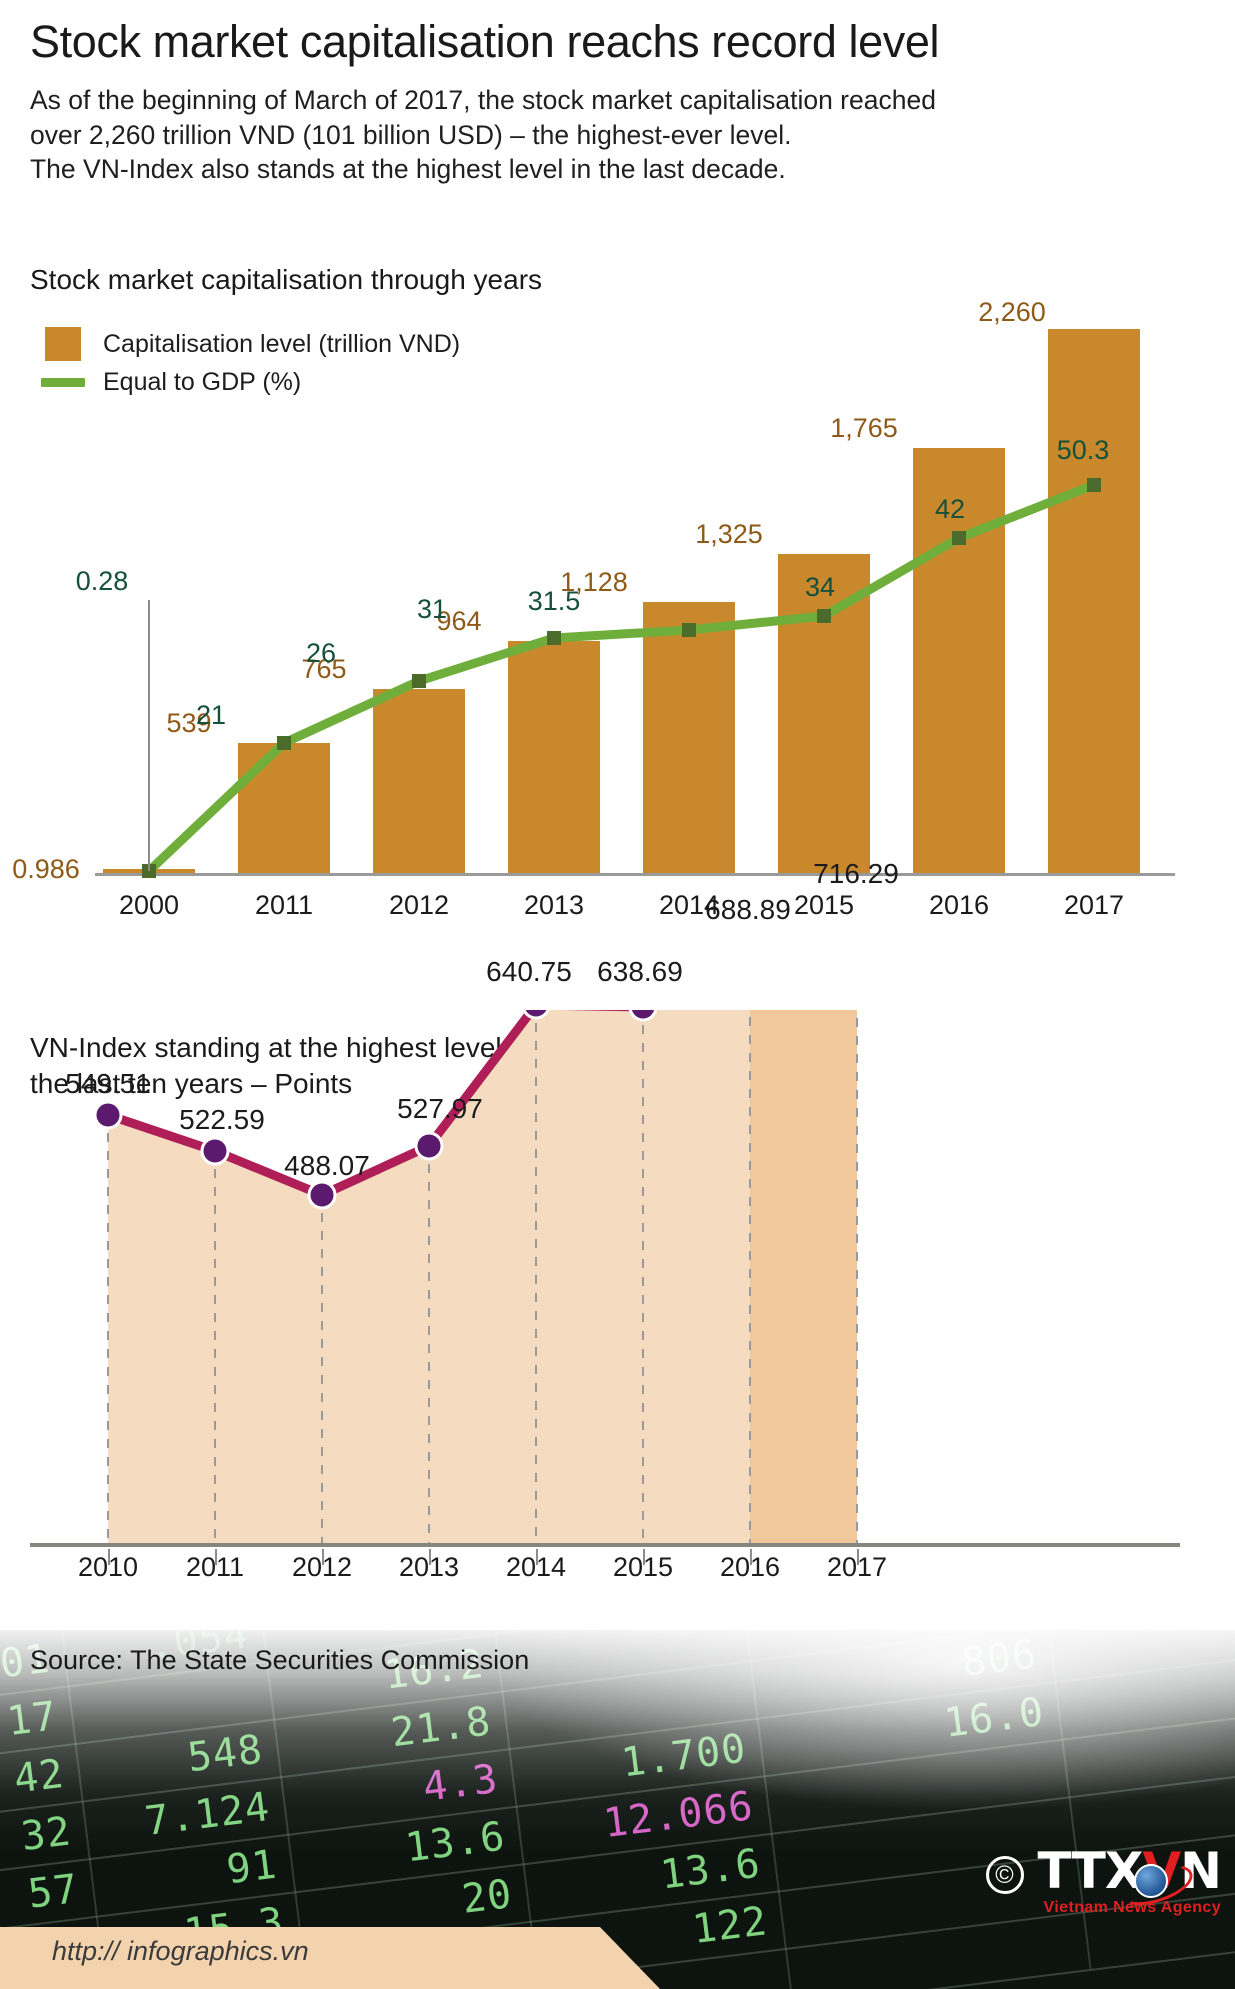  I want to click on bar-label-2013: 964, so click(459, 621).